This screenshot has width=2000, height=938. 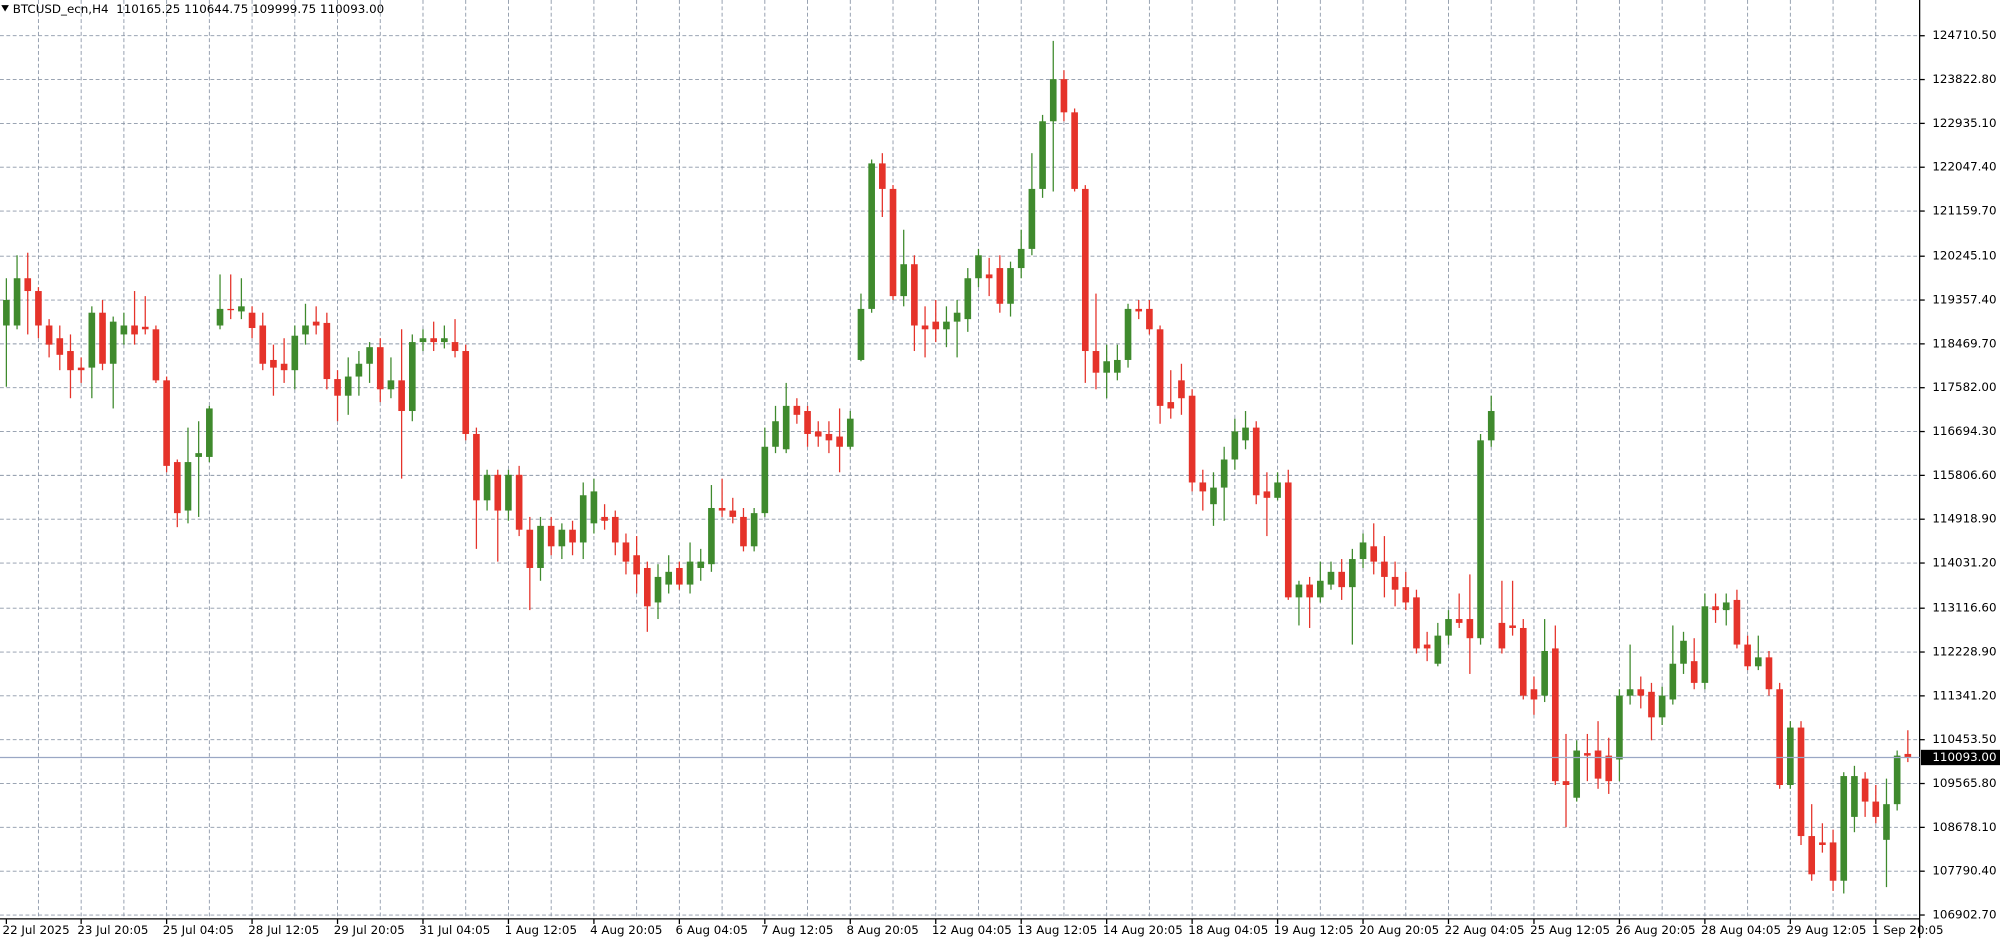 I want to click on x-tick-label: 12 Aug 04:05, so click(x=972, y=930).